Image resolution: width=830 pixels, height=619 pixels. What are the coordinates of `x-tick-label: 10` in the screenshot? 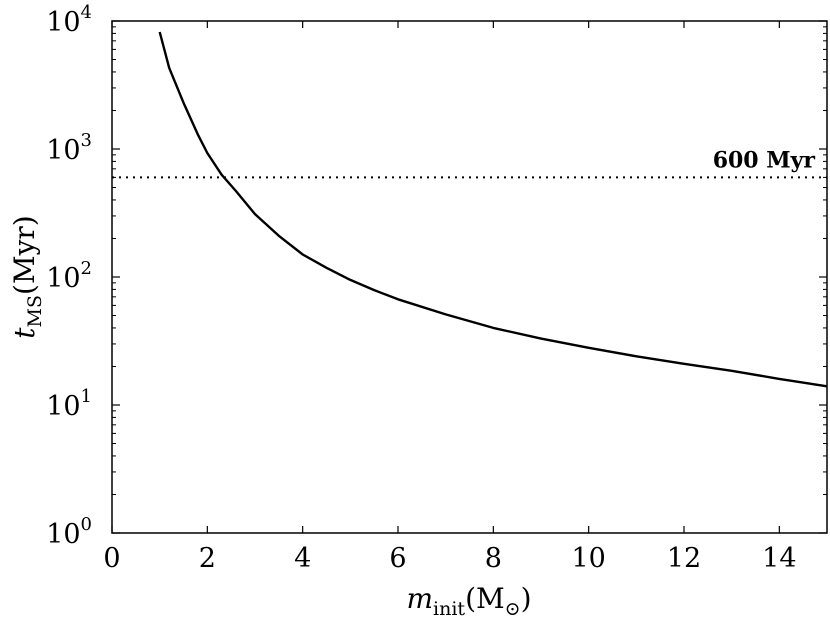 It's located at (588, 558).